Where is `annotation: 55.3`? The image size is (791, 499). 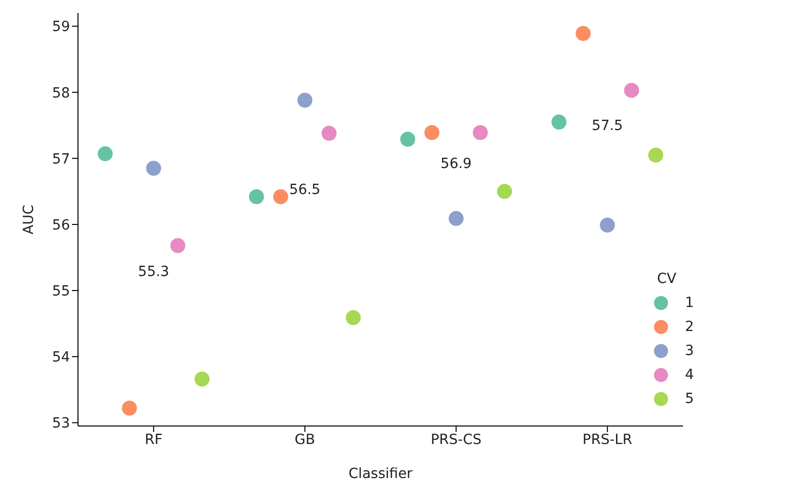 annotation: 55.3 is located at coordinates (154, 272).